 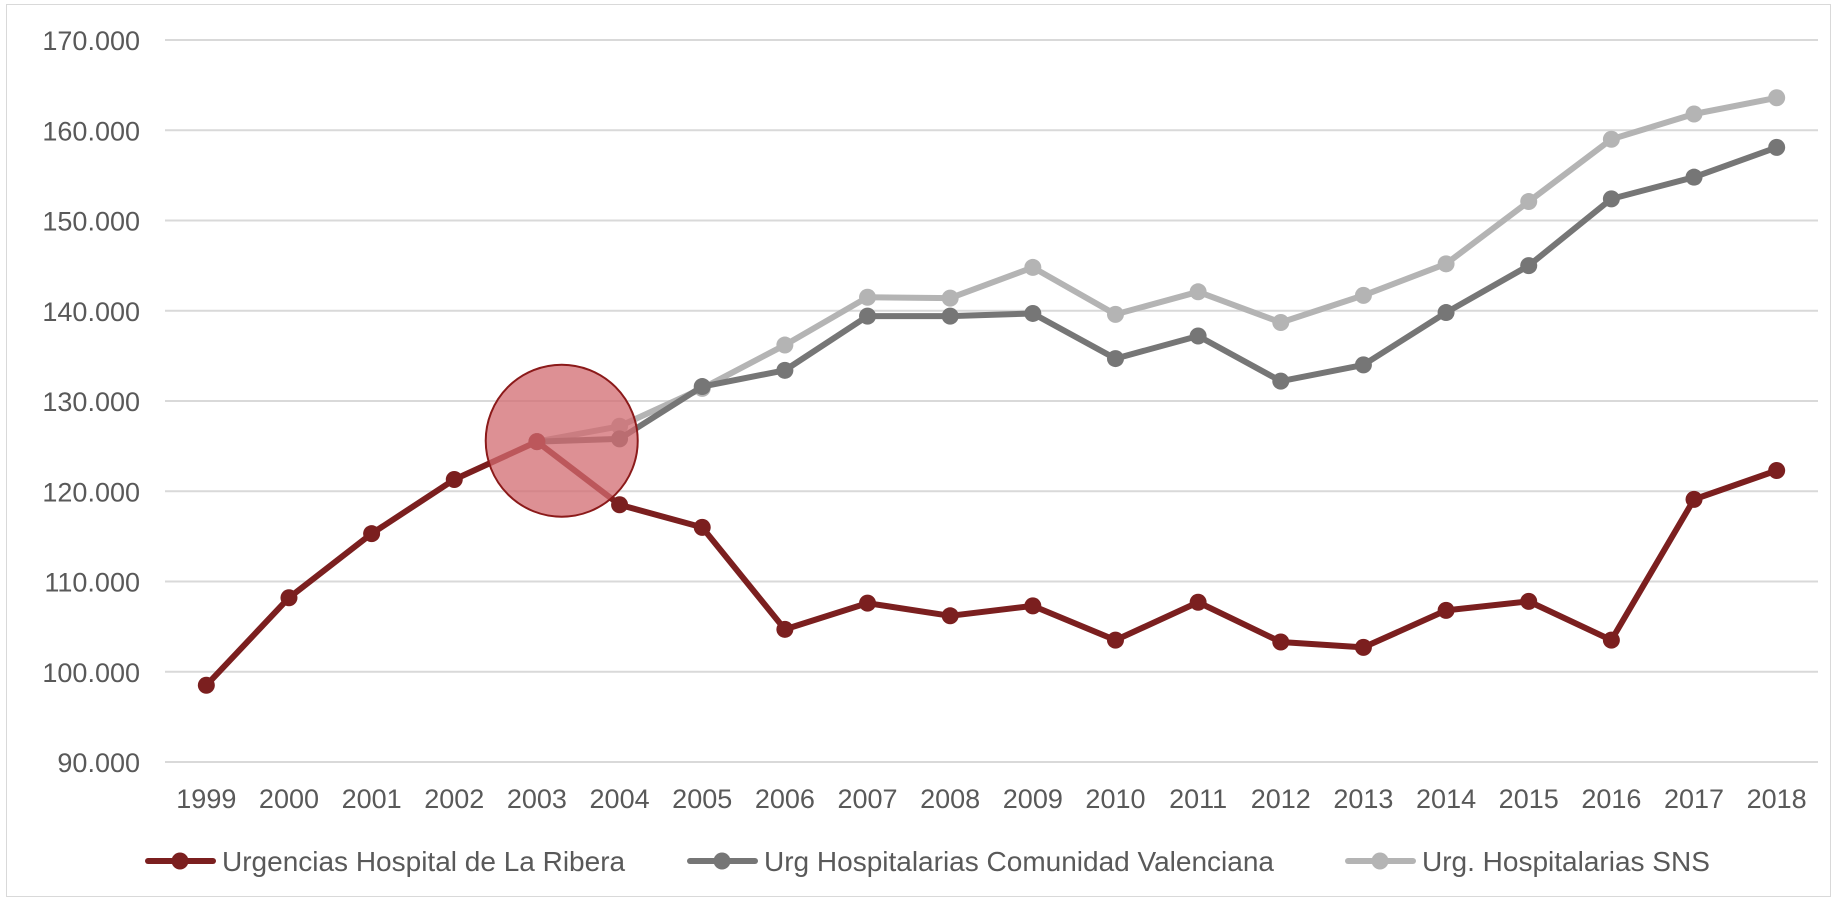 What do you see at coordinates (1033, 799) in the screenshot?
I see `x-tick-label: 2009` at bounding box center [1033, 799].